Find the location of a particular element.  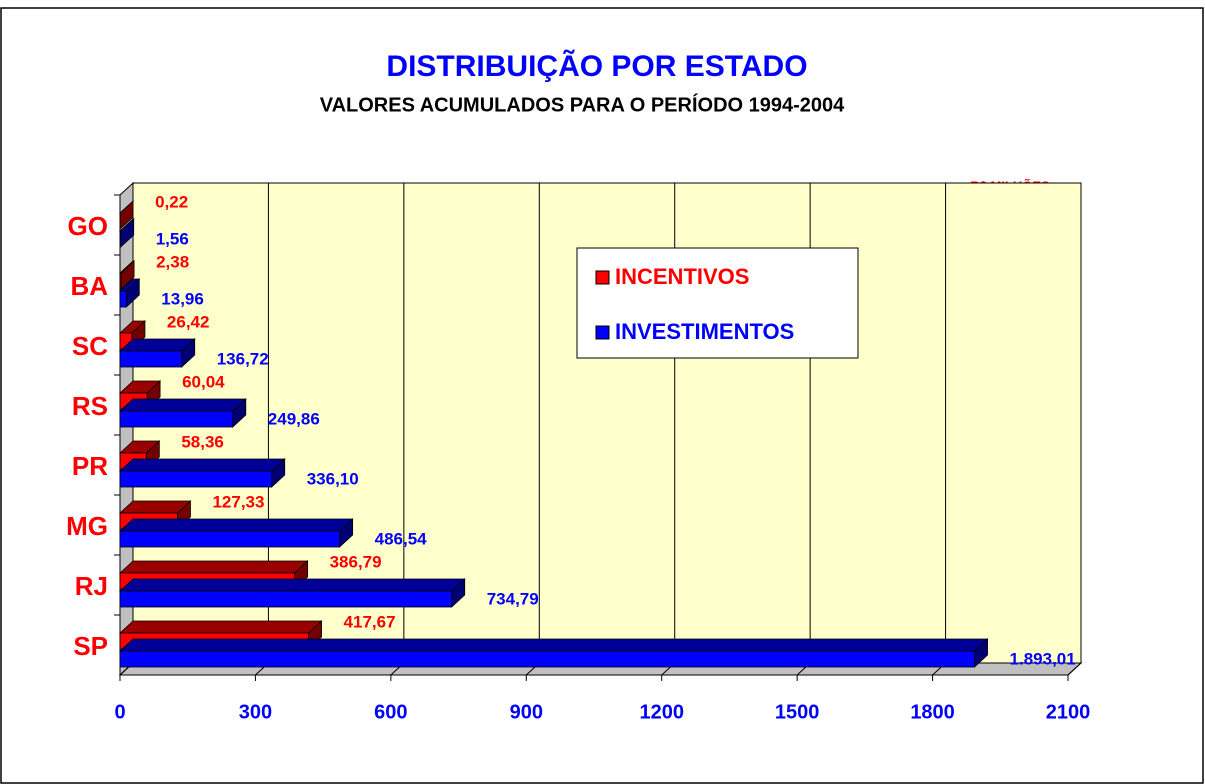

value-label: 486,54 is located at coordinates (401, 538).